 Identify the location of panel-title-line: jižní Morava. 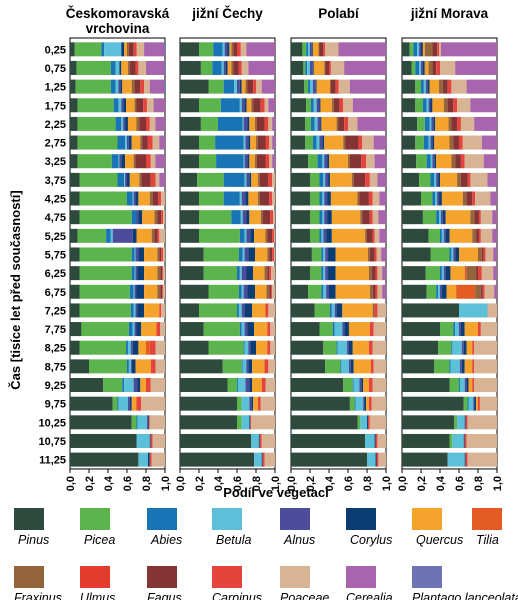
(449, 13).